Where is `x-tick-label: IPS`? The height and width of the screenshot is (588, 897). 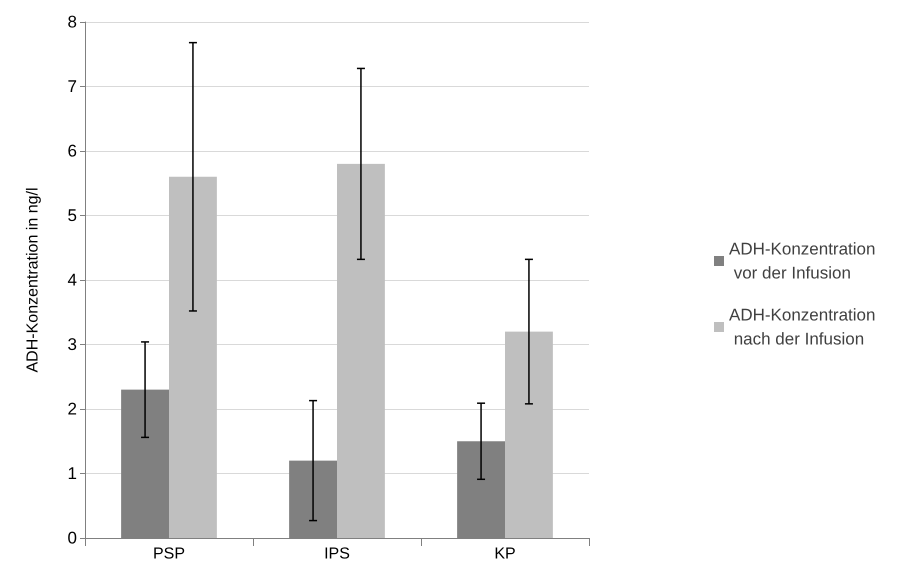
x-tick-label: IPS is located at coordinates (337, 554).